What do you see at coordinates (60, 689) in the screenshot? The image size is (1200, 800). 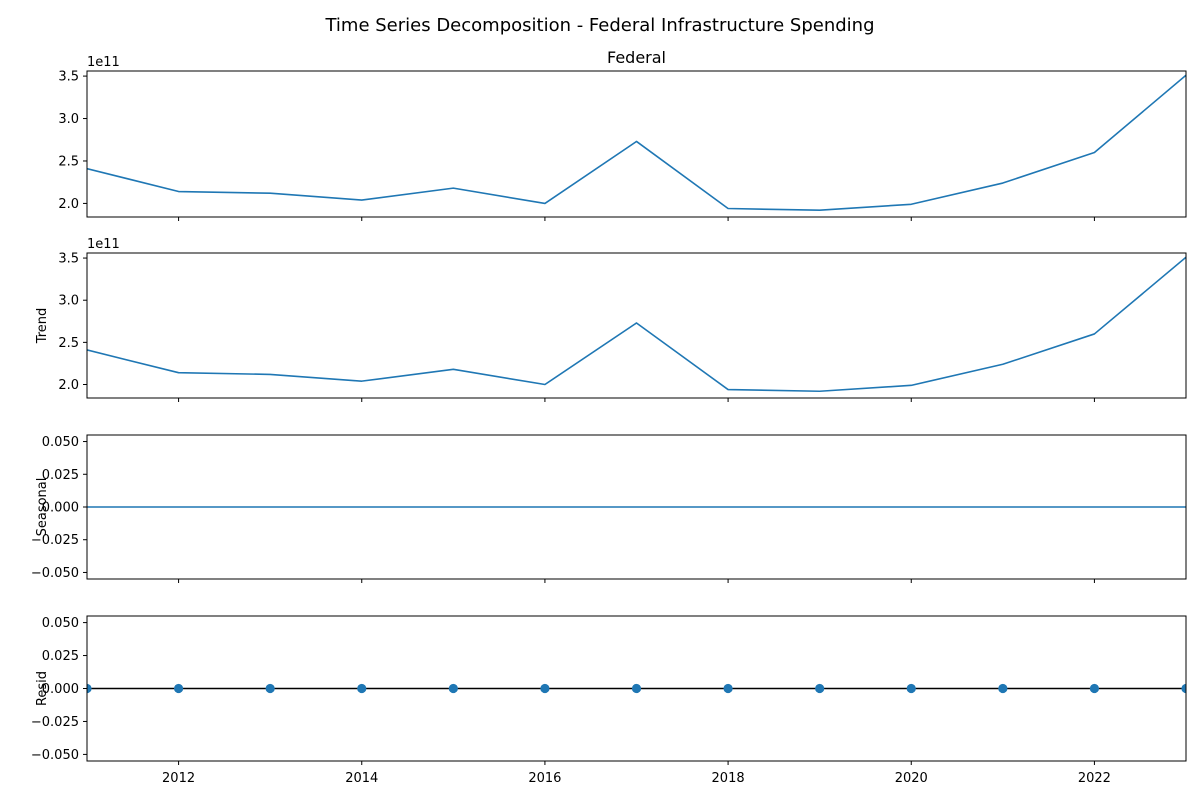 I see `resid-ytick-label: 0.000` at bounding box center [60, 689].